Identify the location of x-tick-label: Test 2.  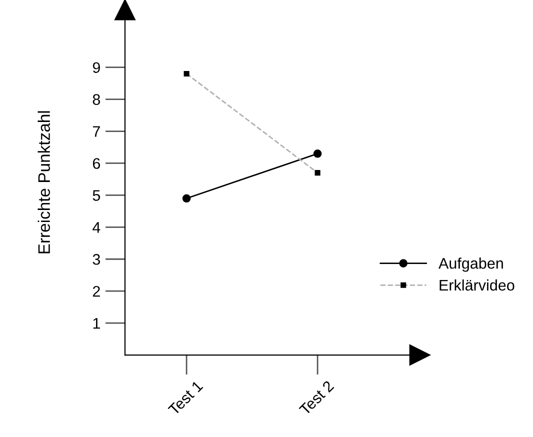
(316, 398).